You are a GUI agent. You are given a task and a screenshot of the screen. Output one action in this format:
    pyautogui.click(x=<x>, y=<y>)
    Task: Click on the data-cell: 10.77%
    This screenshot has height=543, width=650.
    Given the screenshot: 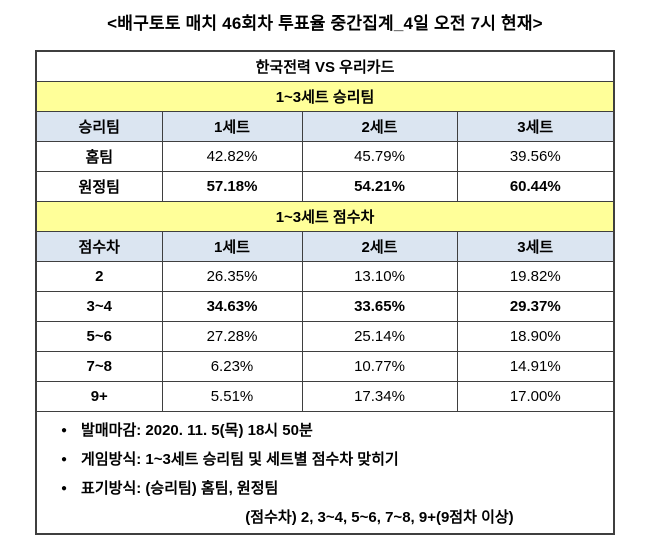 What is the action you would take?
    pyautogui.click(x=379, y=366)
    